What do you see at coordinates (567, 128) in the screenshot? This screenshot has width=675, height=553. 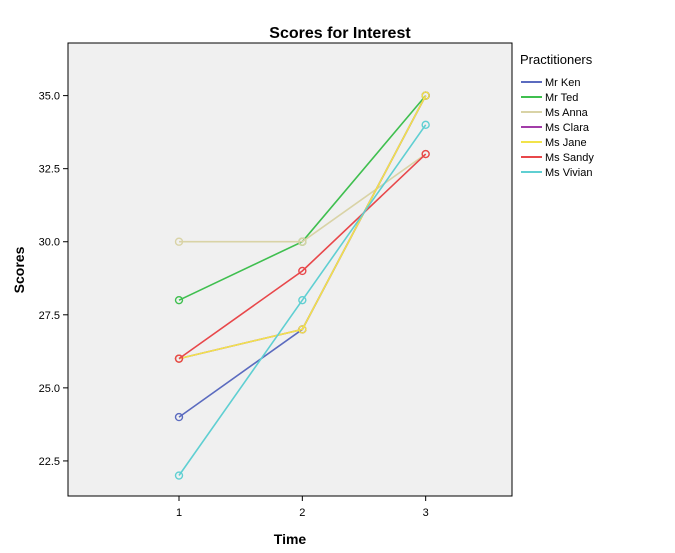 I see `legend-label: Ms Clara` at bounding box center [567, 128].